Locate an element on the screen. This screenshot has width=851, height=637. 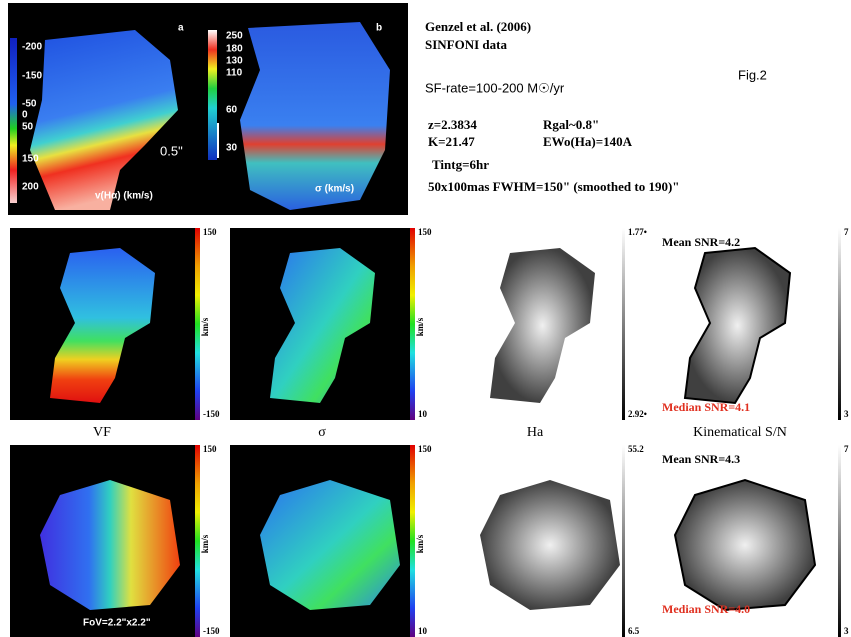
axis-label: v(Hα) (km/s) is located at coordinates (124, 196).